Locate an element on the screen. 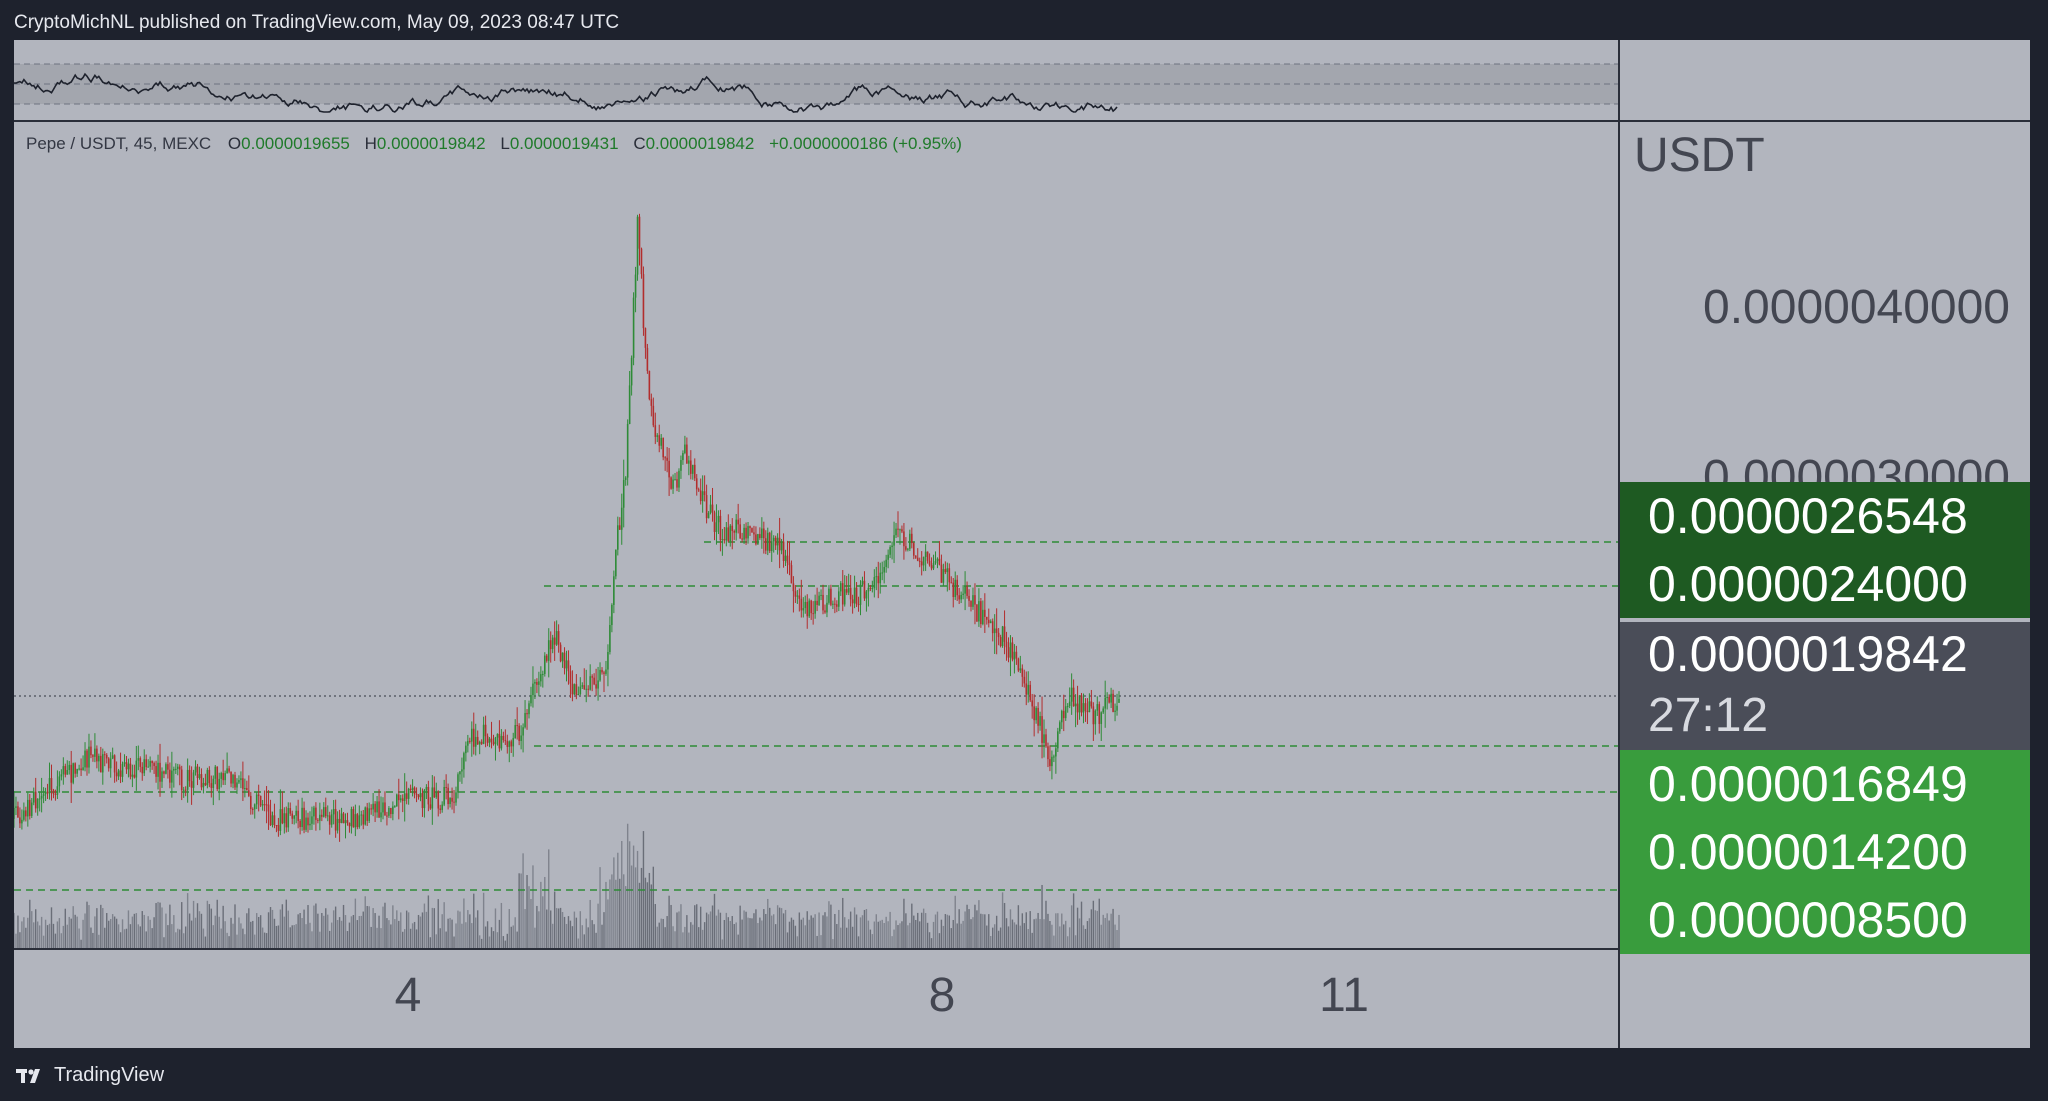 Image resolution: width=2048 pixels, height=1101 pixels. support-price-label: 0.0000008500 is located at coordinates (1825, 920).